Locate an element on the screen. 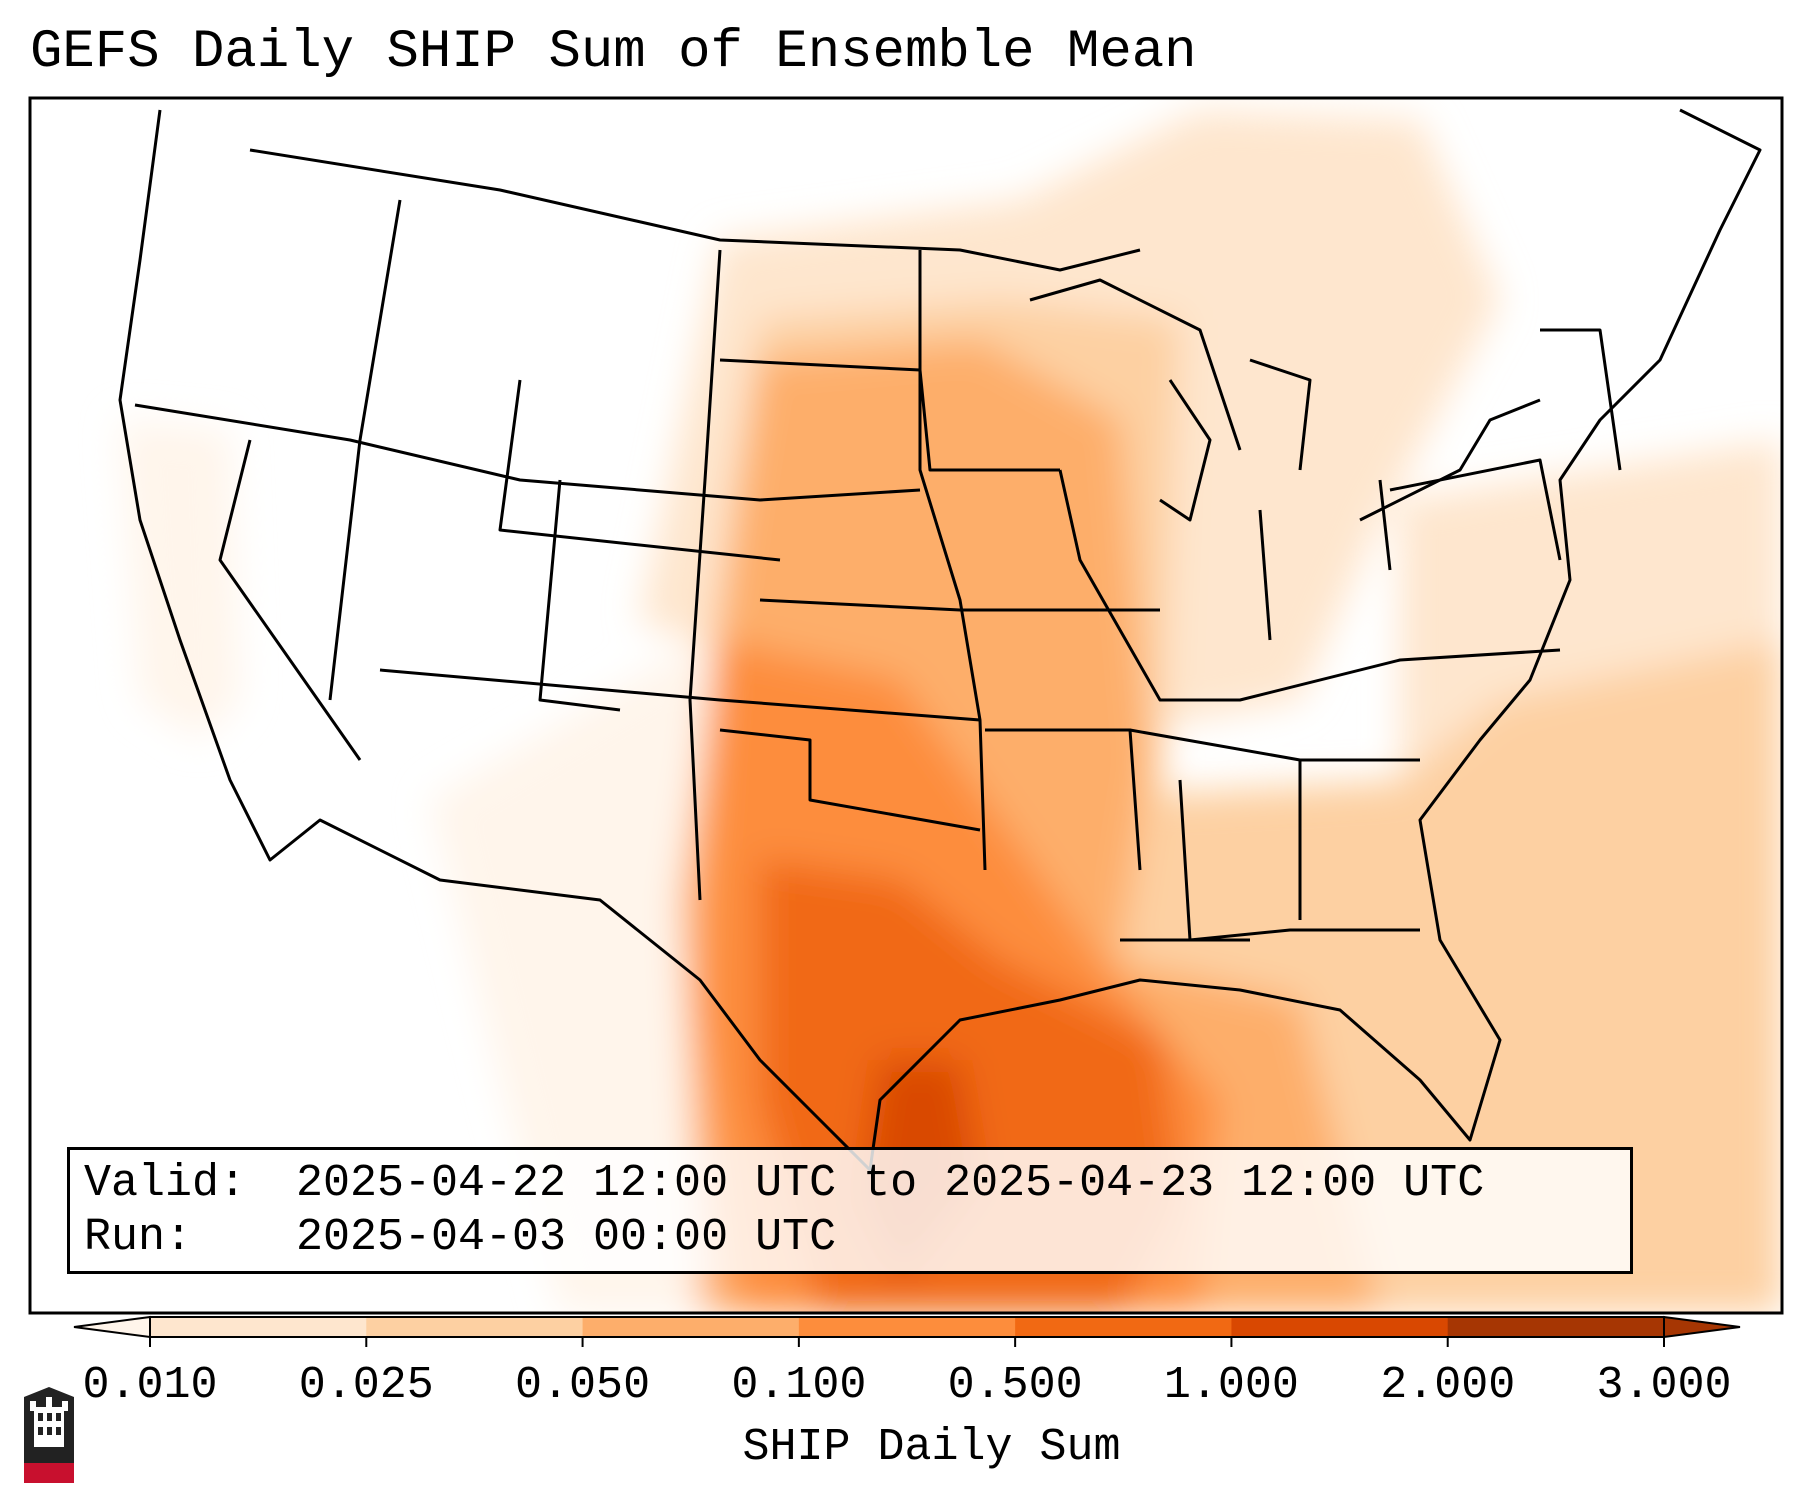 Image resolution: width=1803 pixels, height=1500 pixels. run-row: Run: 2025-04-03 00:00 UTC is located at coordinates (460, 1237).